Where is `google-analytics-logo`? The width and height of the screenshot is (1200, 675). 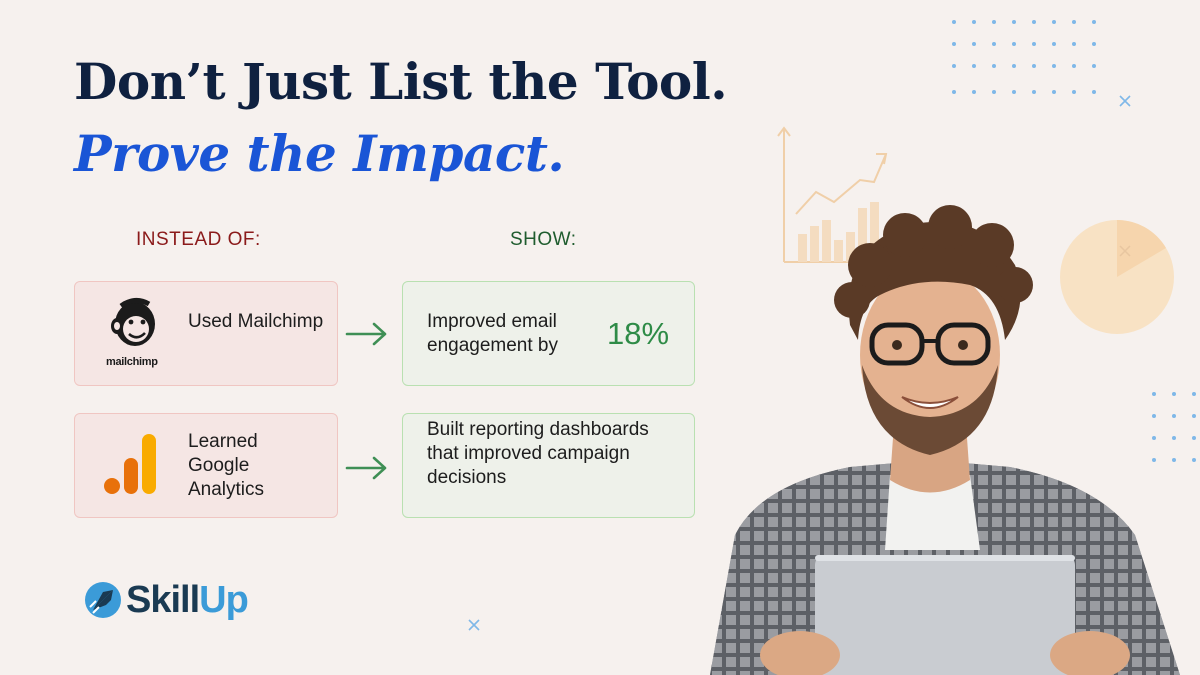 google-analytics-logo is located at coordinates (133, 466).